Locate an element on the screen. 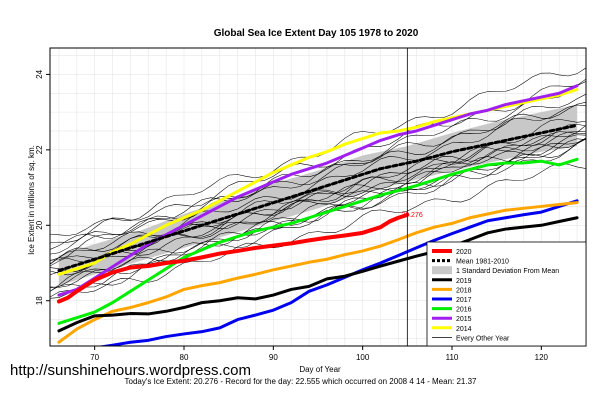 The width and height of the screenshot is (601, 400). y-tick-label: 20 is located at coordinates (39, 224).